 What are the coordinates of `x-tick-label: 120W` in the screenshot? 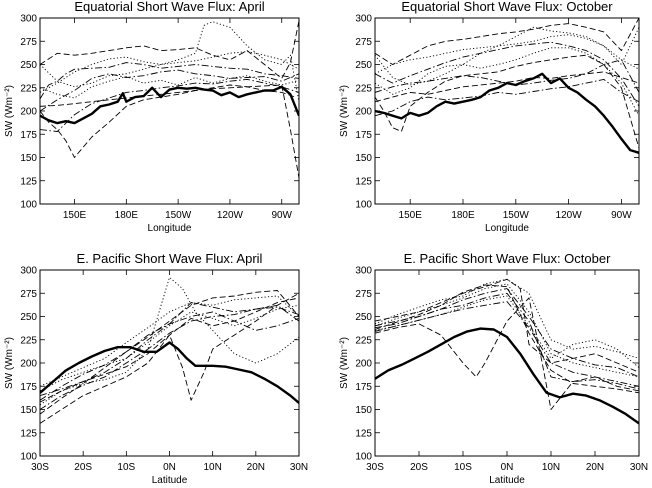 It's located at (569, 215).